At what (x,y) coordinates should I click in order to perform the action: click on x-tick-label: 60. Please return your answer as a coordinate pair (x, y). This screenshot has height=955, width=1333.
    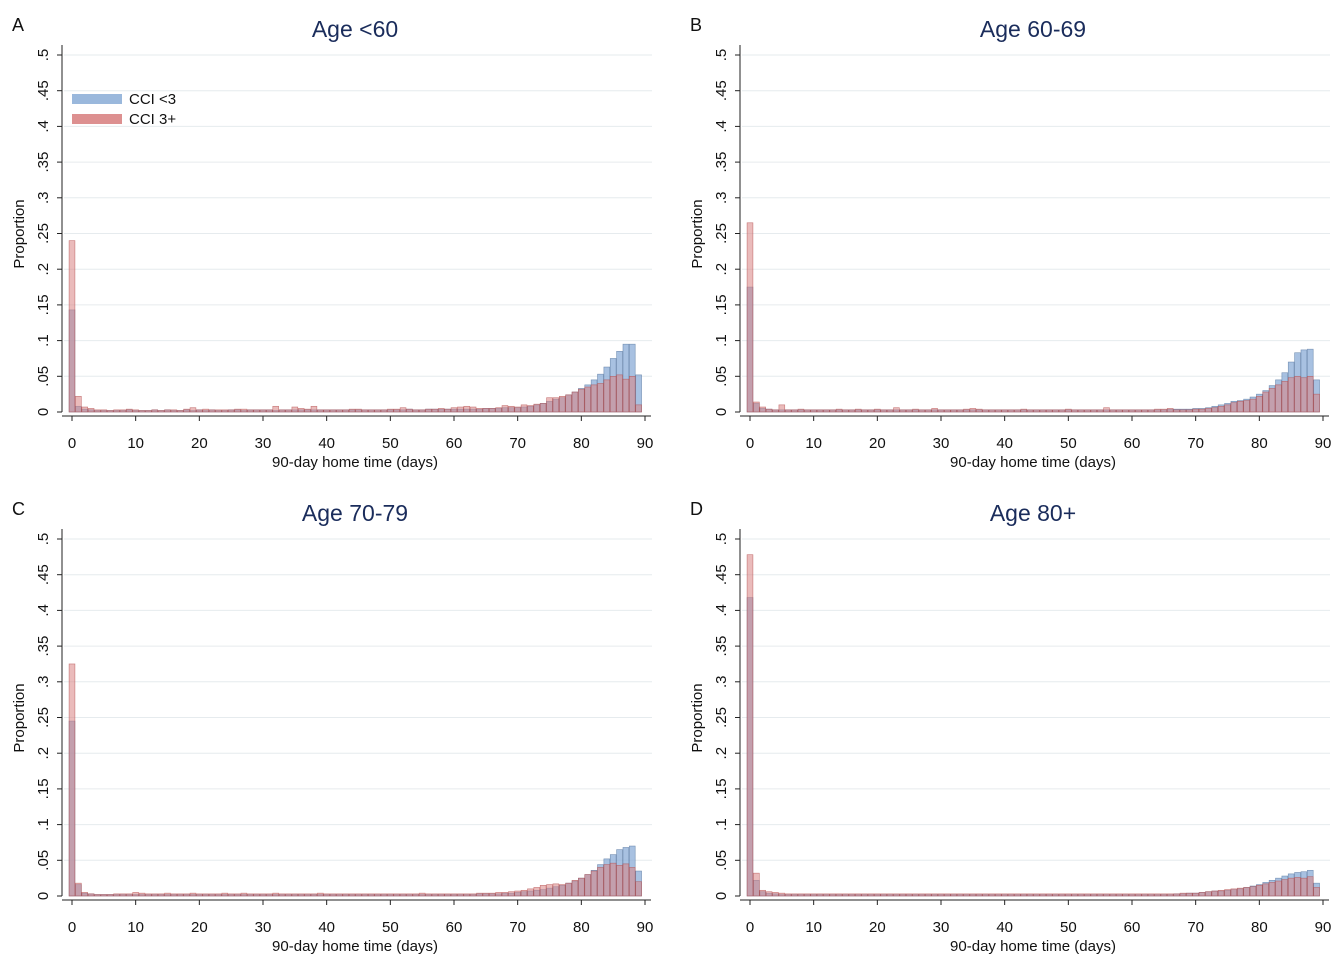
    Looking at the image, I should click on (1132, 443).